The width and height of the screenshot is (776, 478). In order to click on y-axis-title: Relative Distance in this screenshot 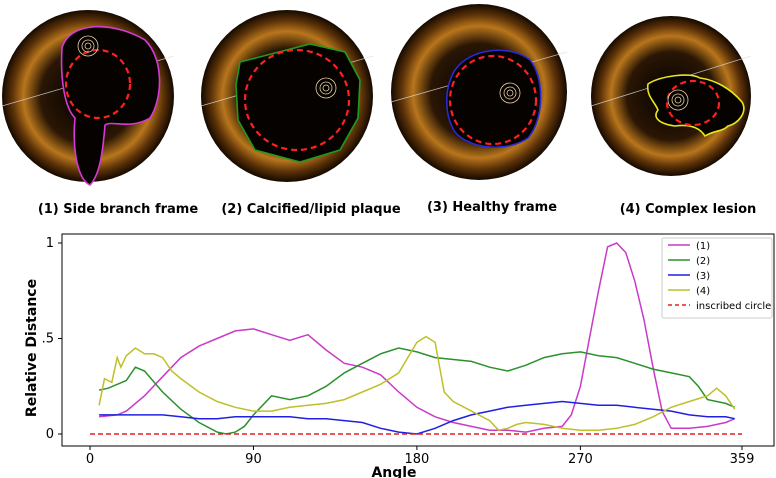, I will do `click(32, 348)`.